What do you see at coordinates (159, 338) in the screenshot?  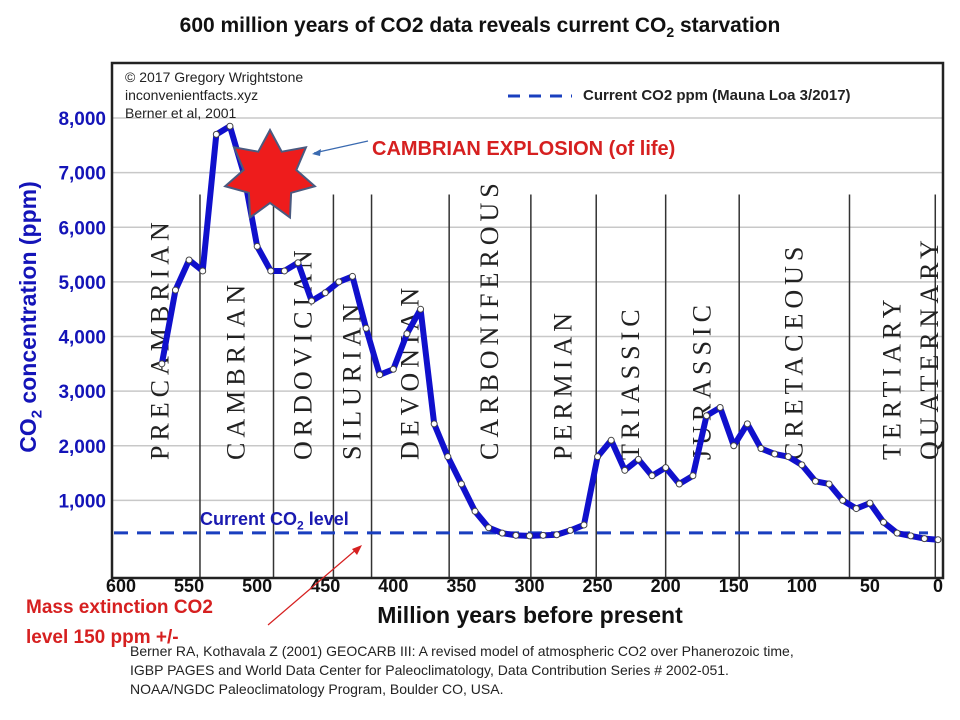 I see `period-label: PRECAMBRIAN` at bounding box center [159, 338].